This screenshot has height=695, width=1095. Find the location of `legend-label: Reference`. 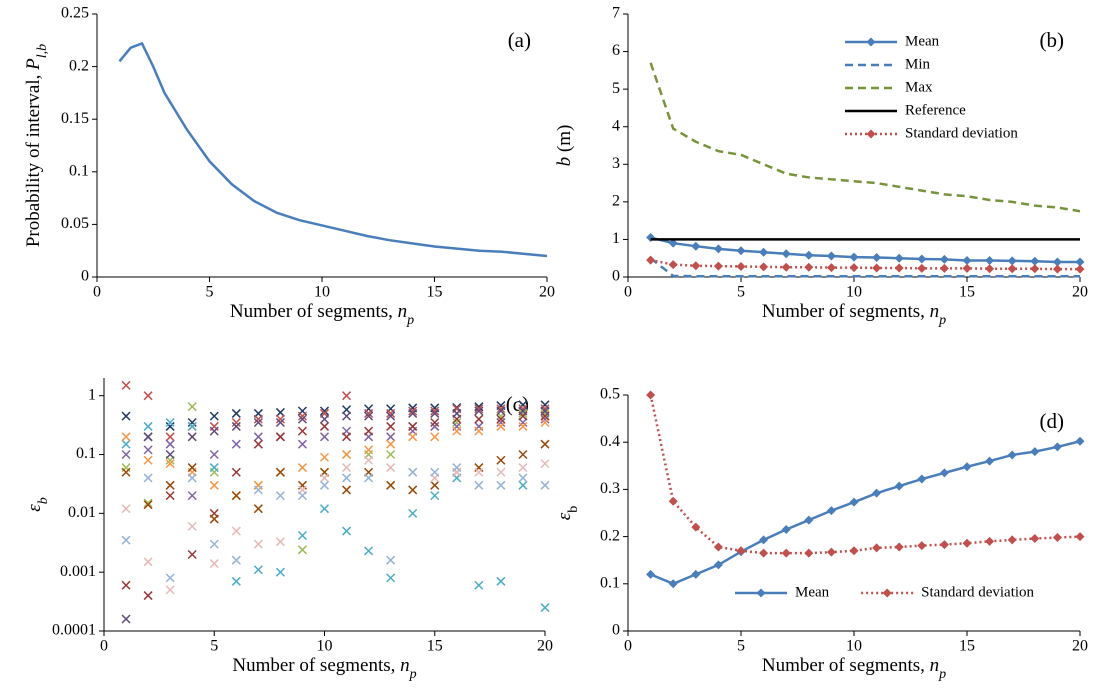

legend-label: Reference is located at coordinates (935, 110).